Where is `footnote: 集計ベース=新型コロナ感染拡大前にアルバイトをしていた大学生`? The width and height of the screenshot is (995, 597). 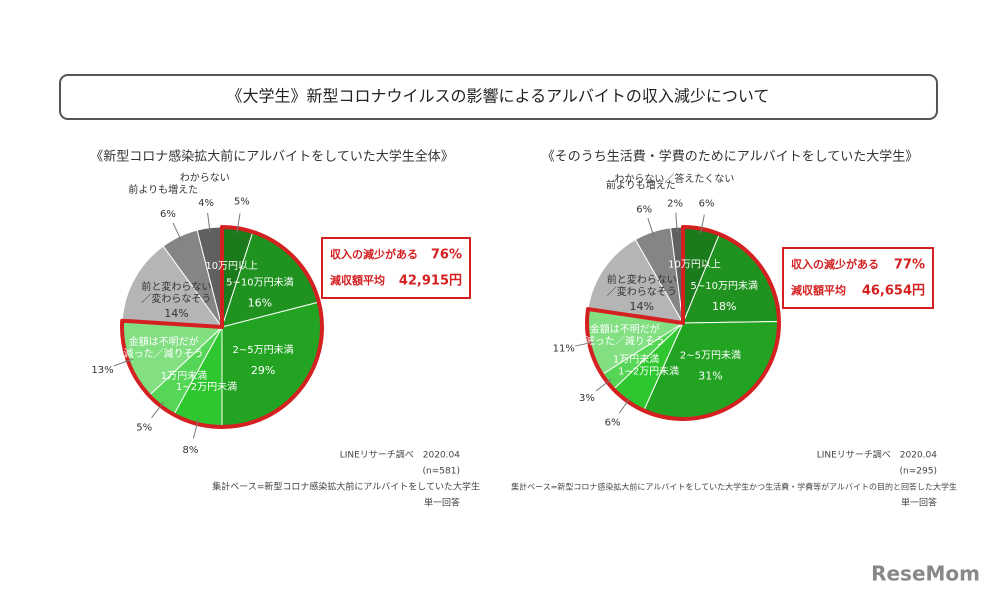 footnote: 集計ベース=新型コロナ感染拡大前にアルバイトをしていた大学生 is located at coordinates (346, 487).